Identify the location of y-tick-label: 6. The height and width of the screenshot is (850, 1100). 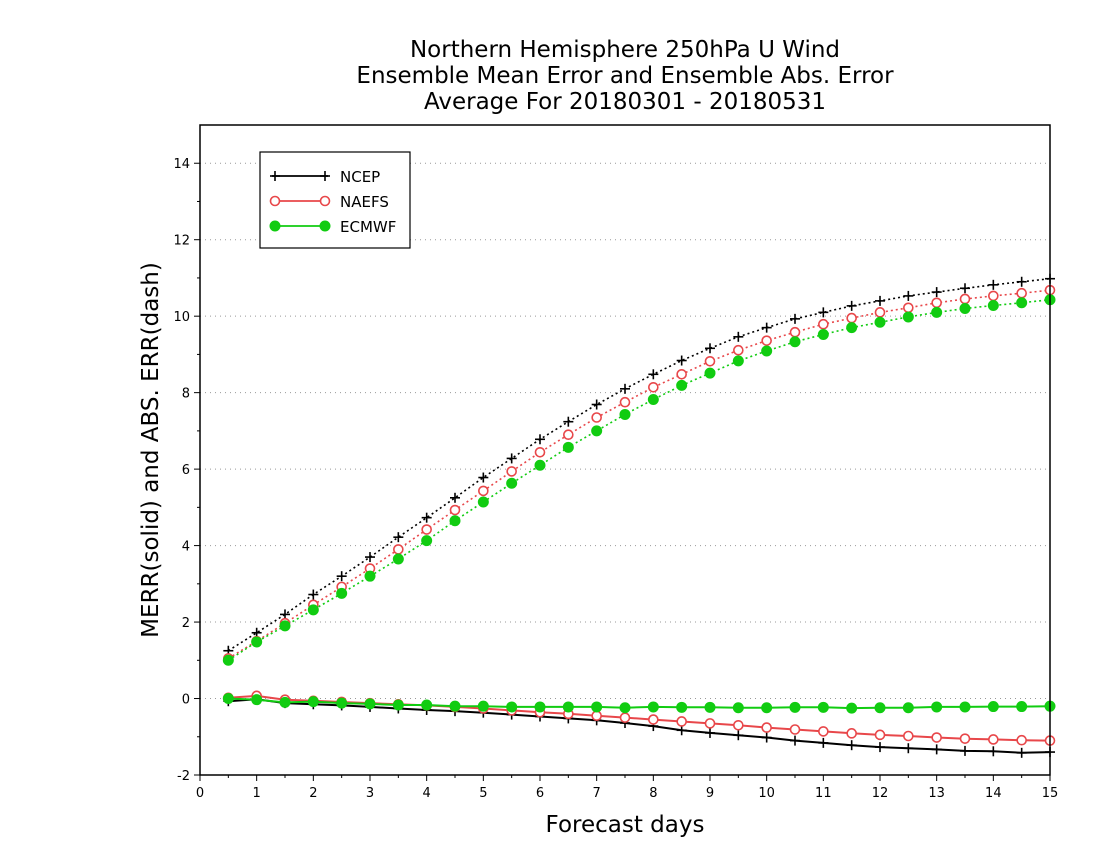
(186, 470).